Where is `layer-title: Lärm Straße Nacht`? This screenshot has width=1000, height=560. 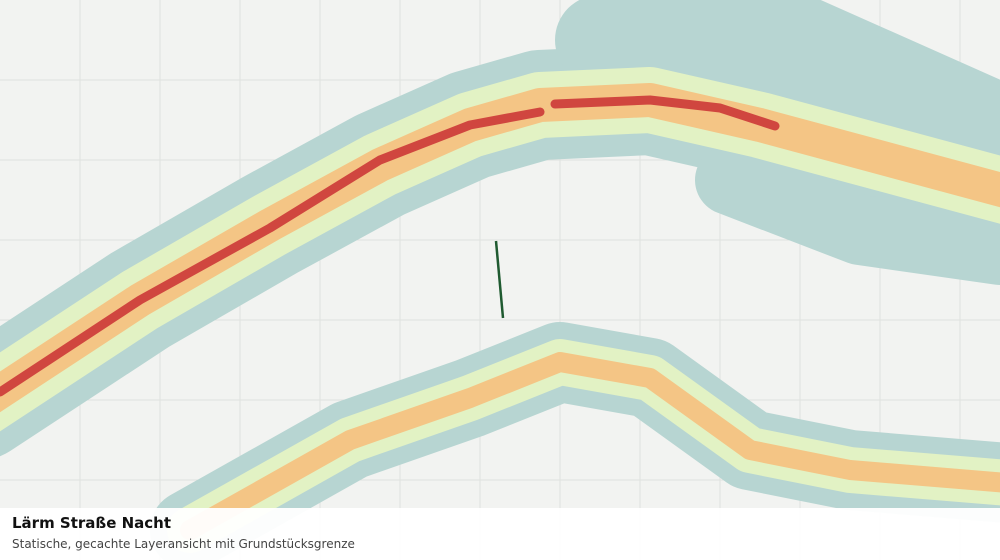
layer-title: Lärm Straße Nacht is located at coordinates (92, 523).